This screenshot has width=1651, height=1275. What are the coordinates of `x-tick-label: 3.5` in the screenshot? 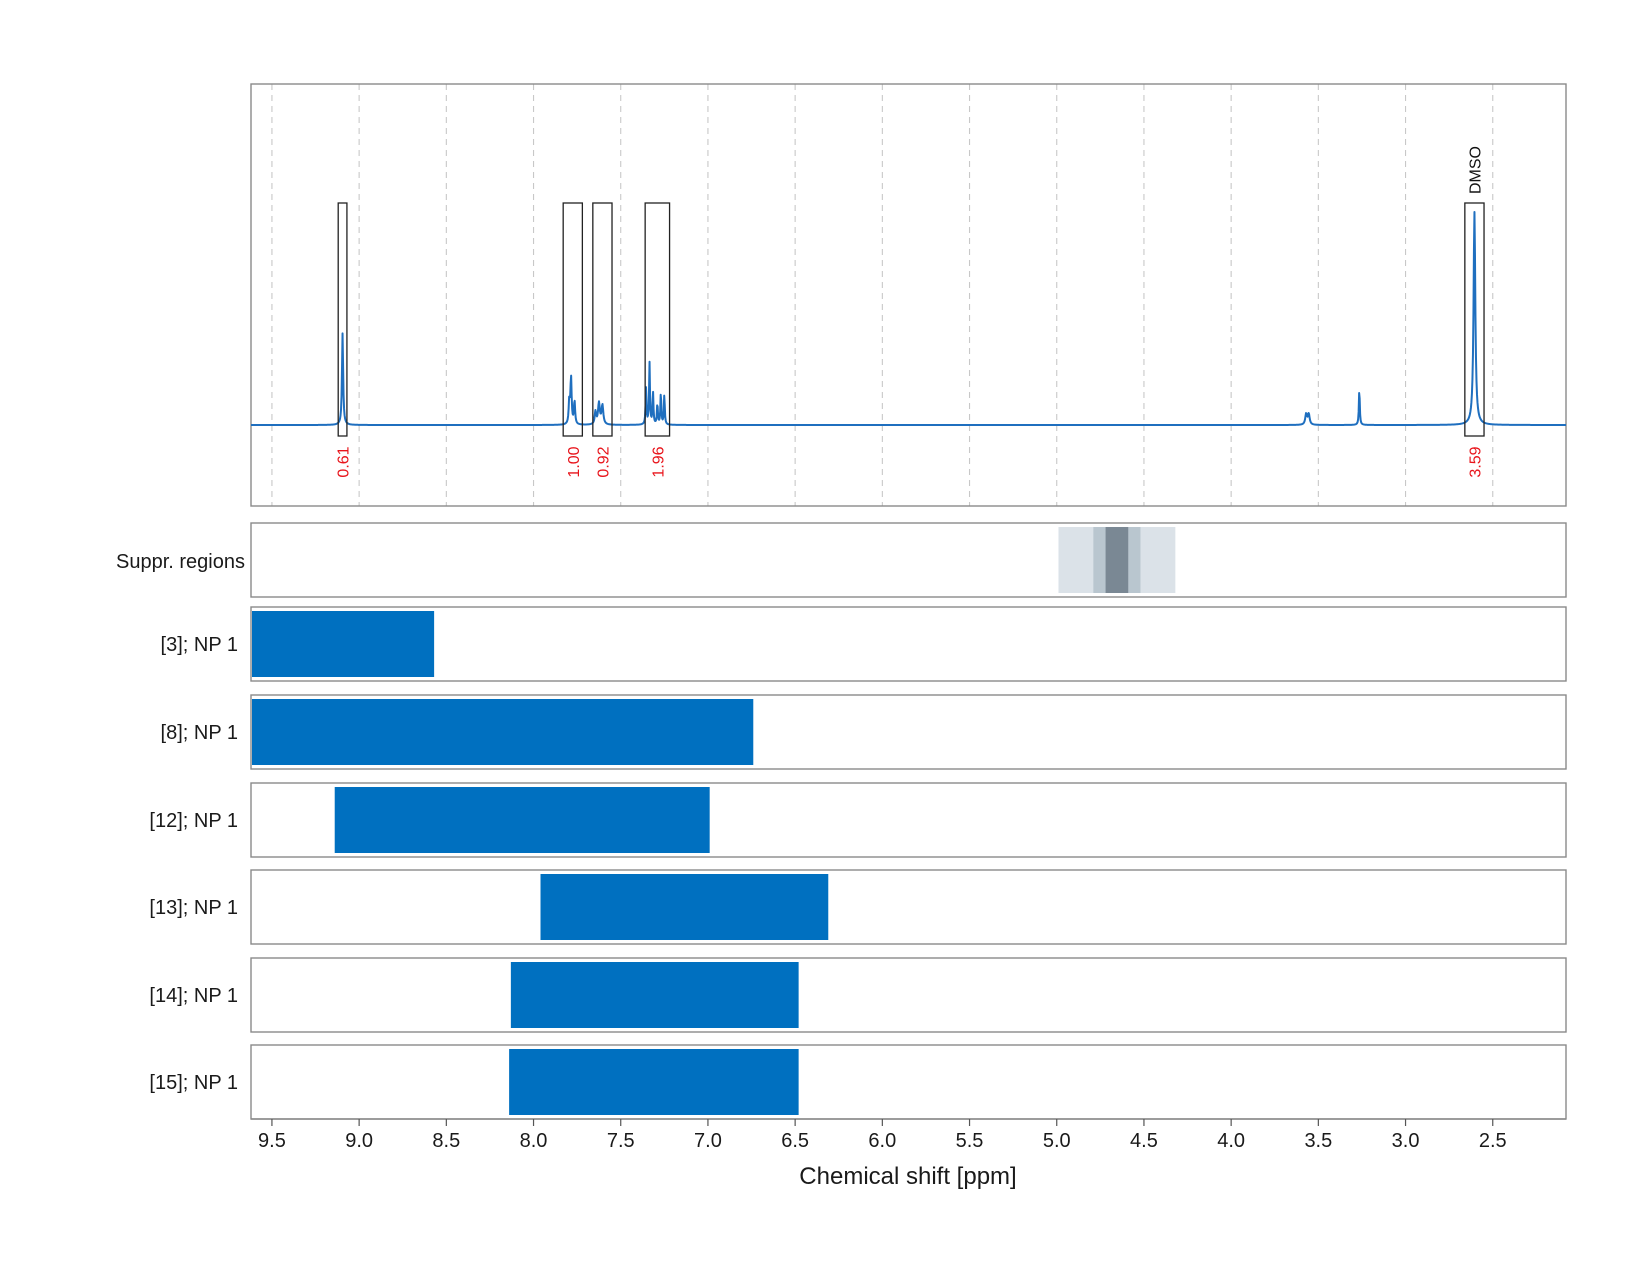 It's located at (1318, 1141).